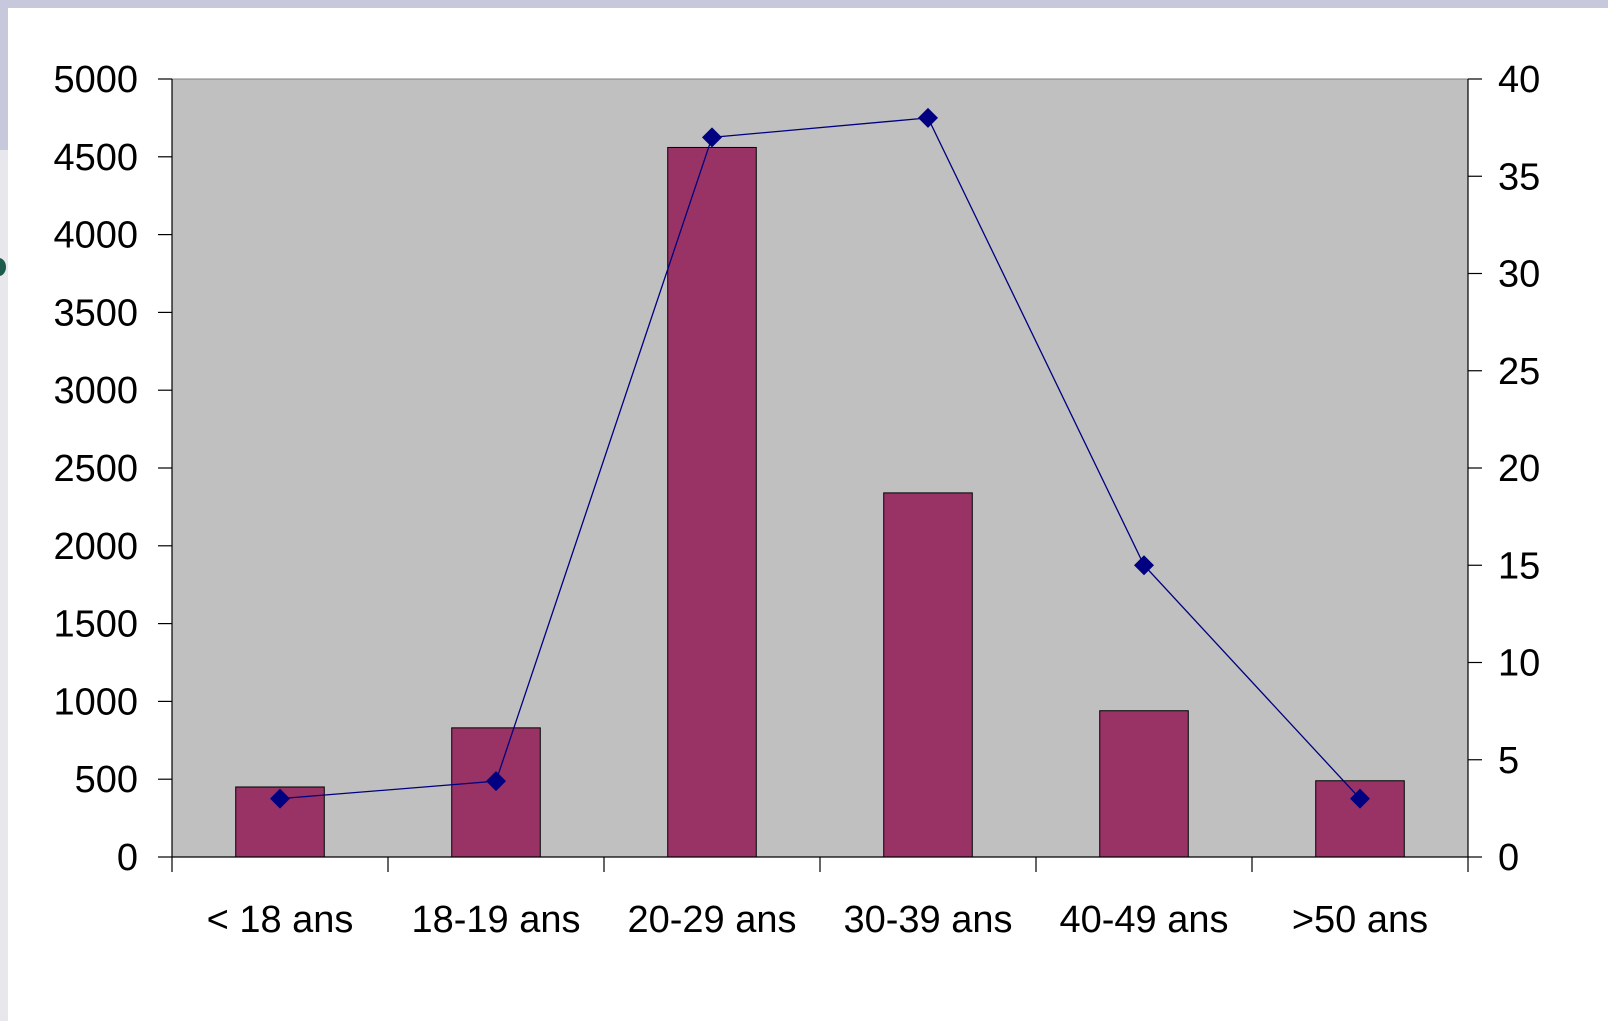  I want to click on x-tick-label: < 18 ans, so click(280, 920).